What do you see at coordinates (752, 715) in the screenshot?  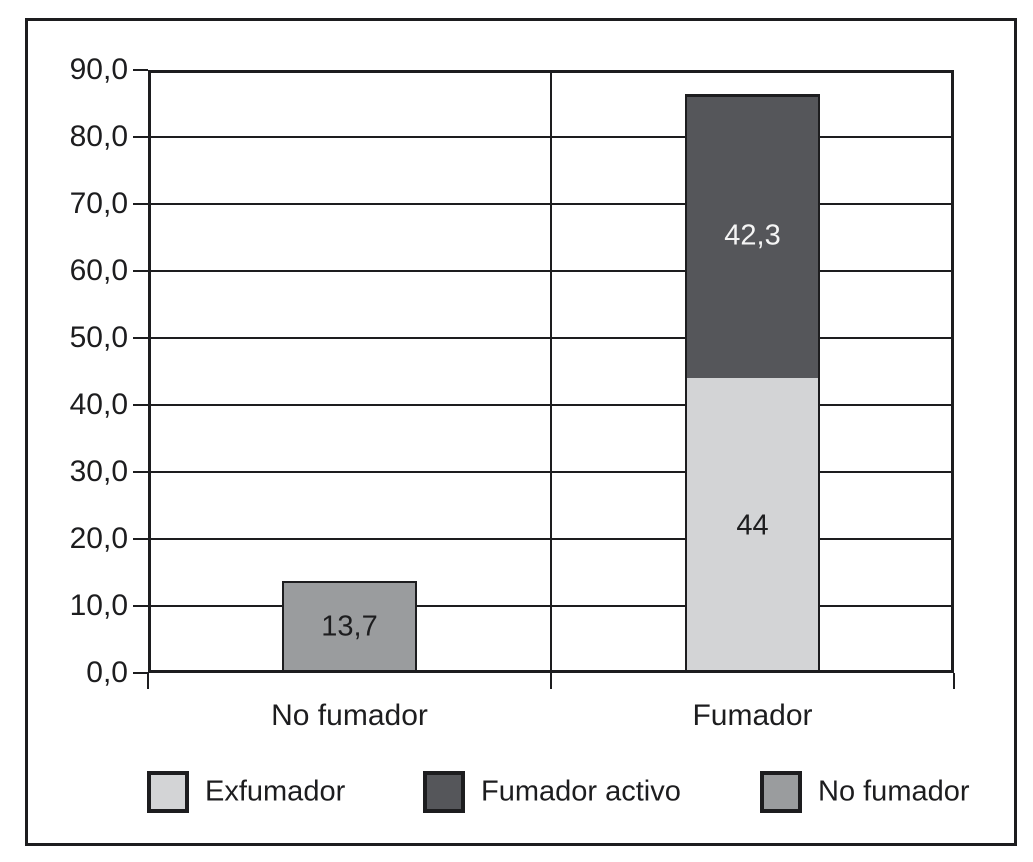 I see `x-axis-category-label: Fumador` at bounding box center [752, 715].